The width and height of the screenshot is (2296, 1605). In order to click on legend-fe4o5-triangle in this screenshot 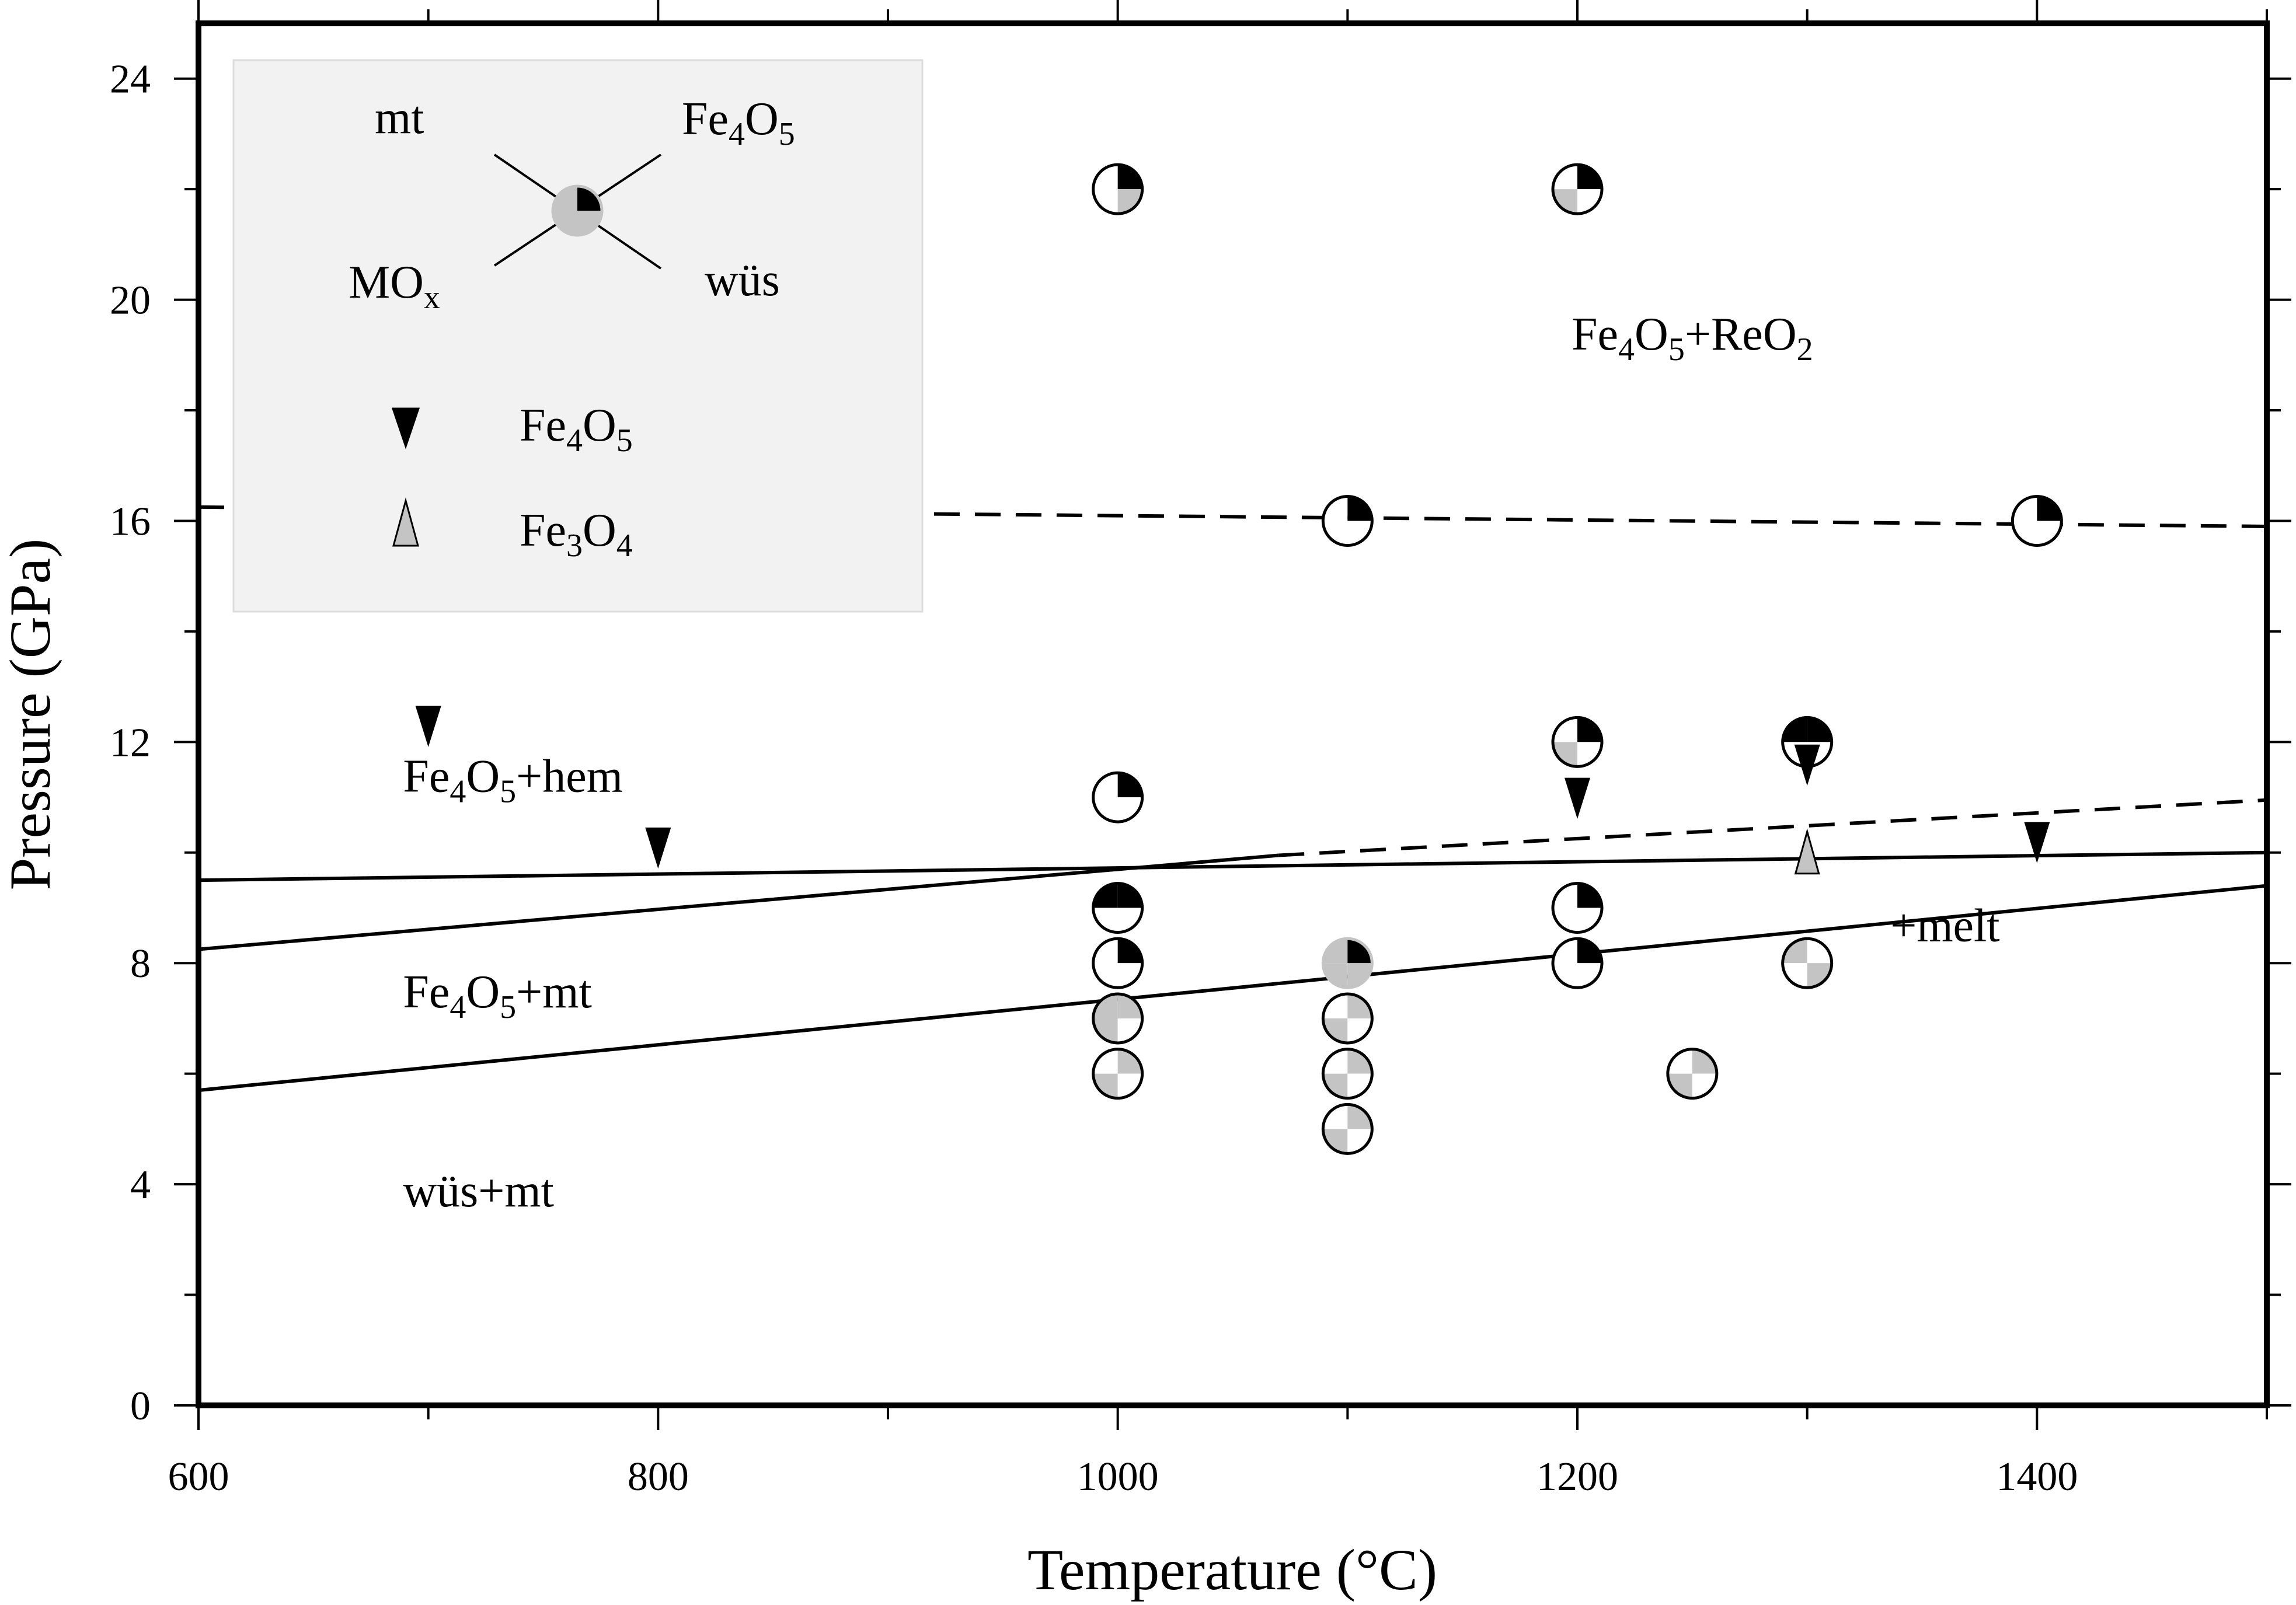, I will do `click(406, 428)`.